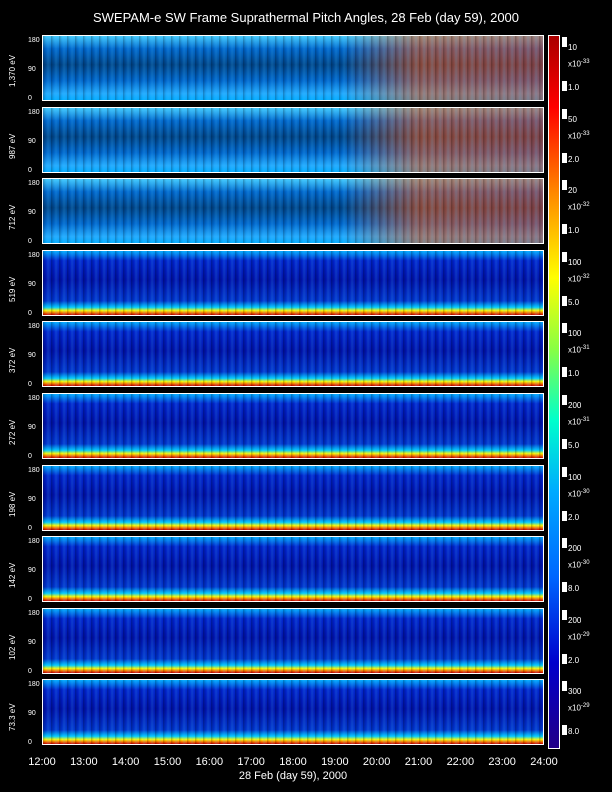  I want to click on x-tick-label: 19:00, so click(335, 762).